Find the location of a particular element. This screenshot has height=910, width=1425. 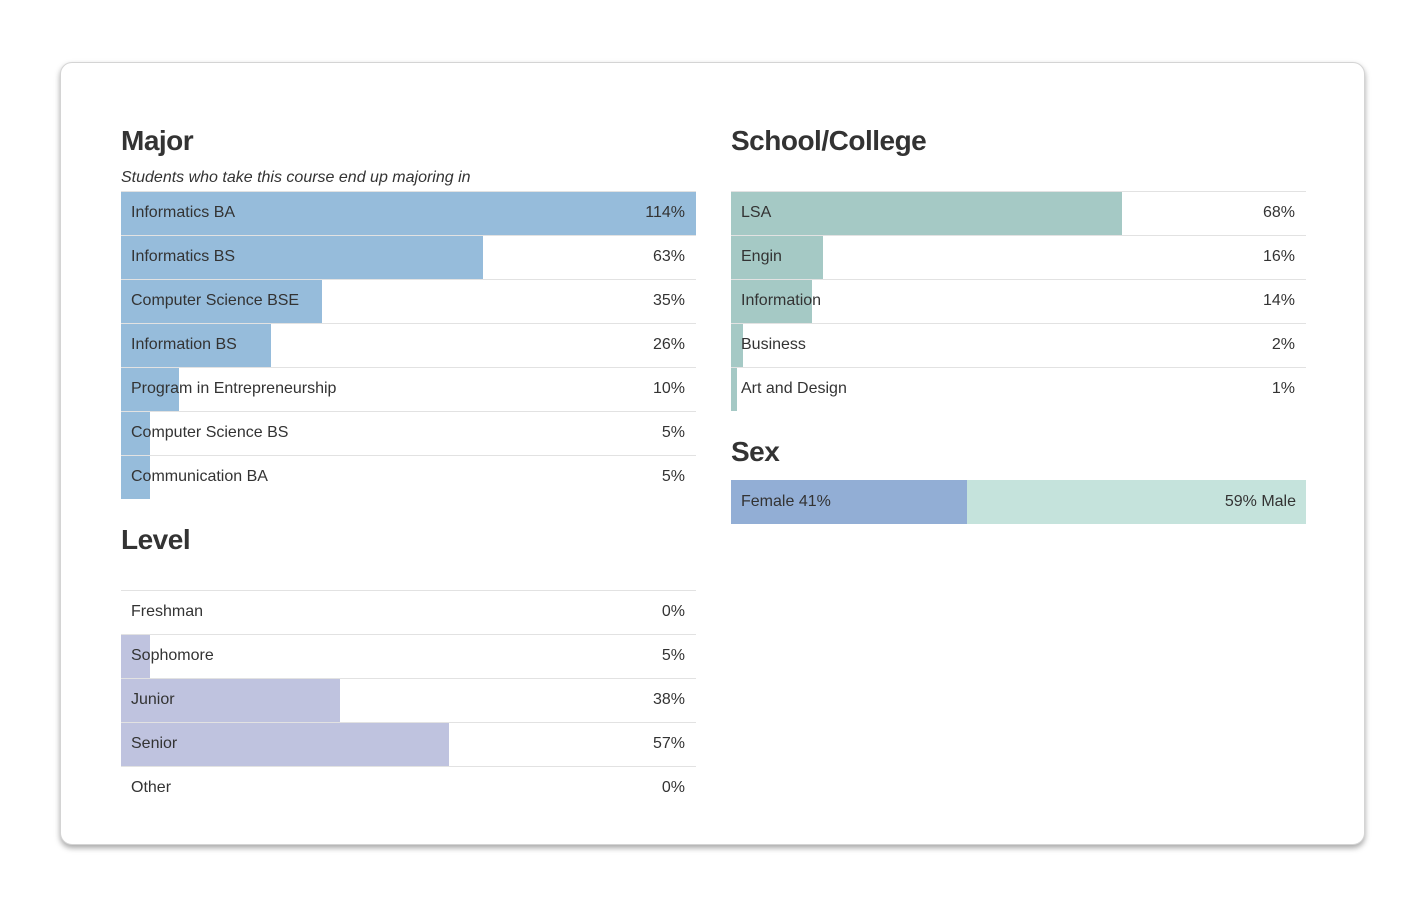

section-title: Sex is located at coordinates (755, 451).